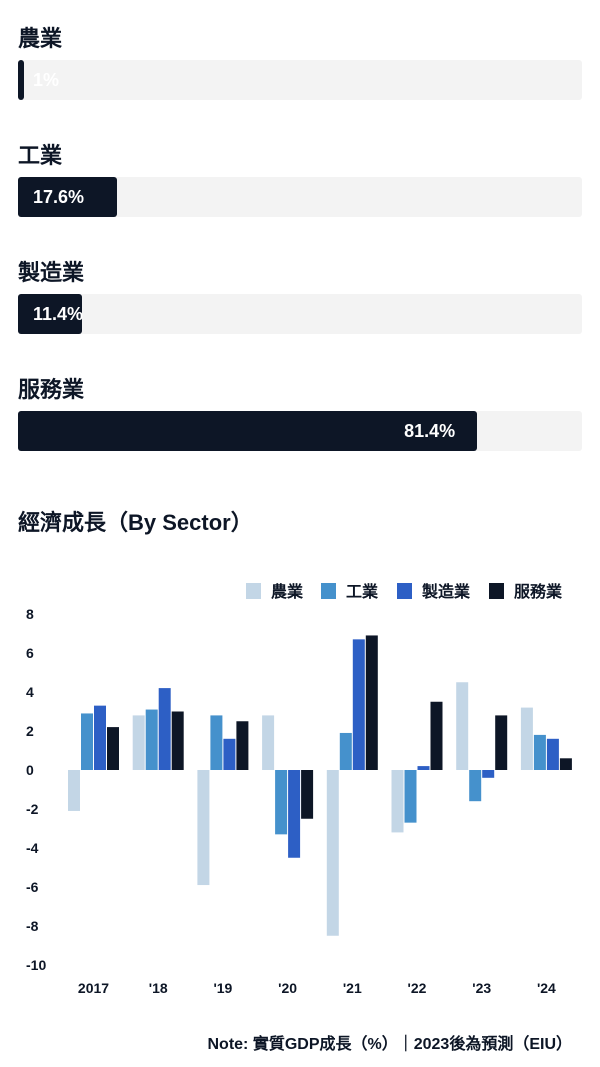 The height and width of the screenshot is (1067, 600). I want to click on y-tick-label: -2, so click(32, 809).